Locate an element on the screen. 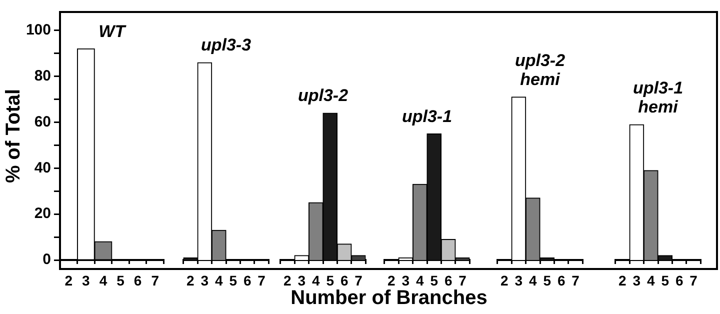  text: upl3-1 is located at coordinates (427, 116).